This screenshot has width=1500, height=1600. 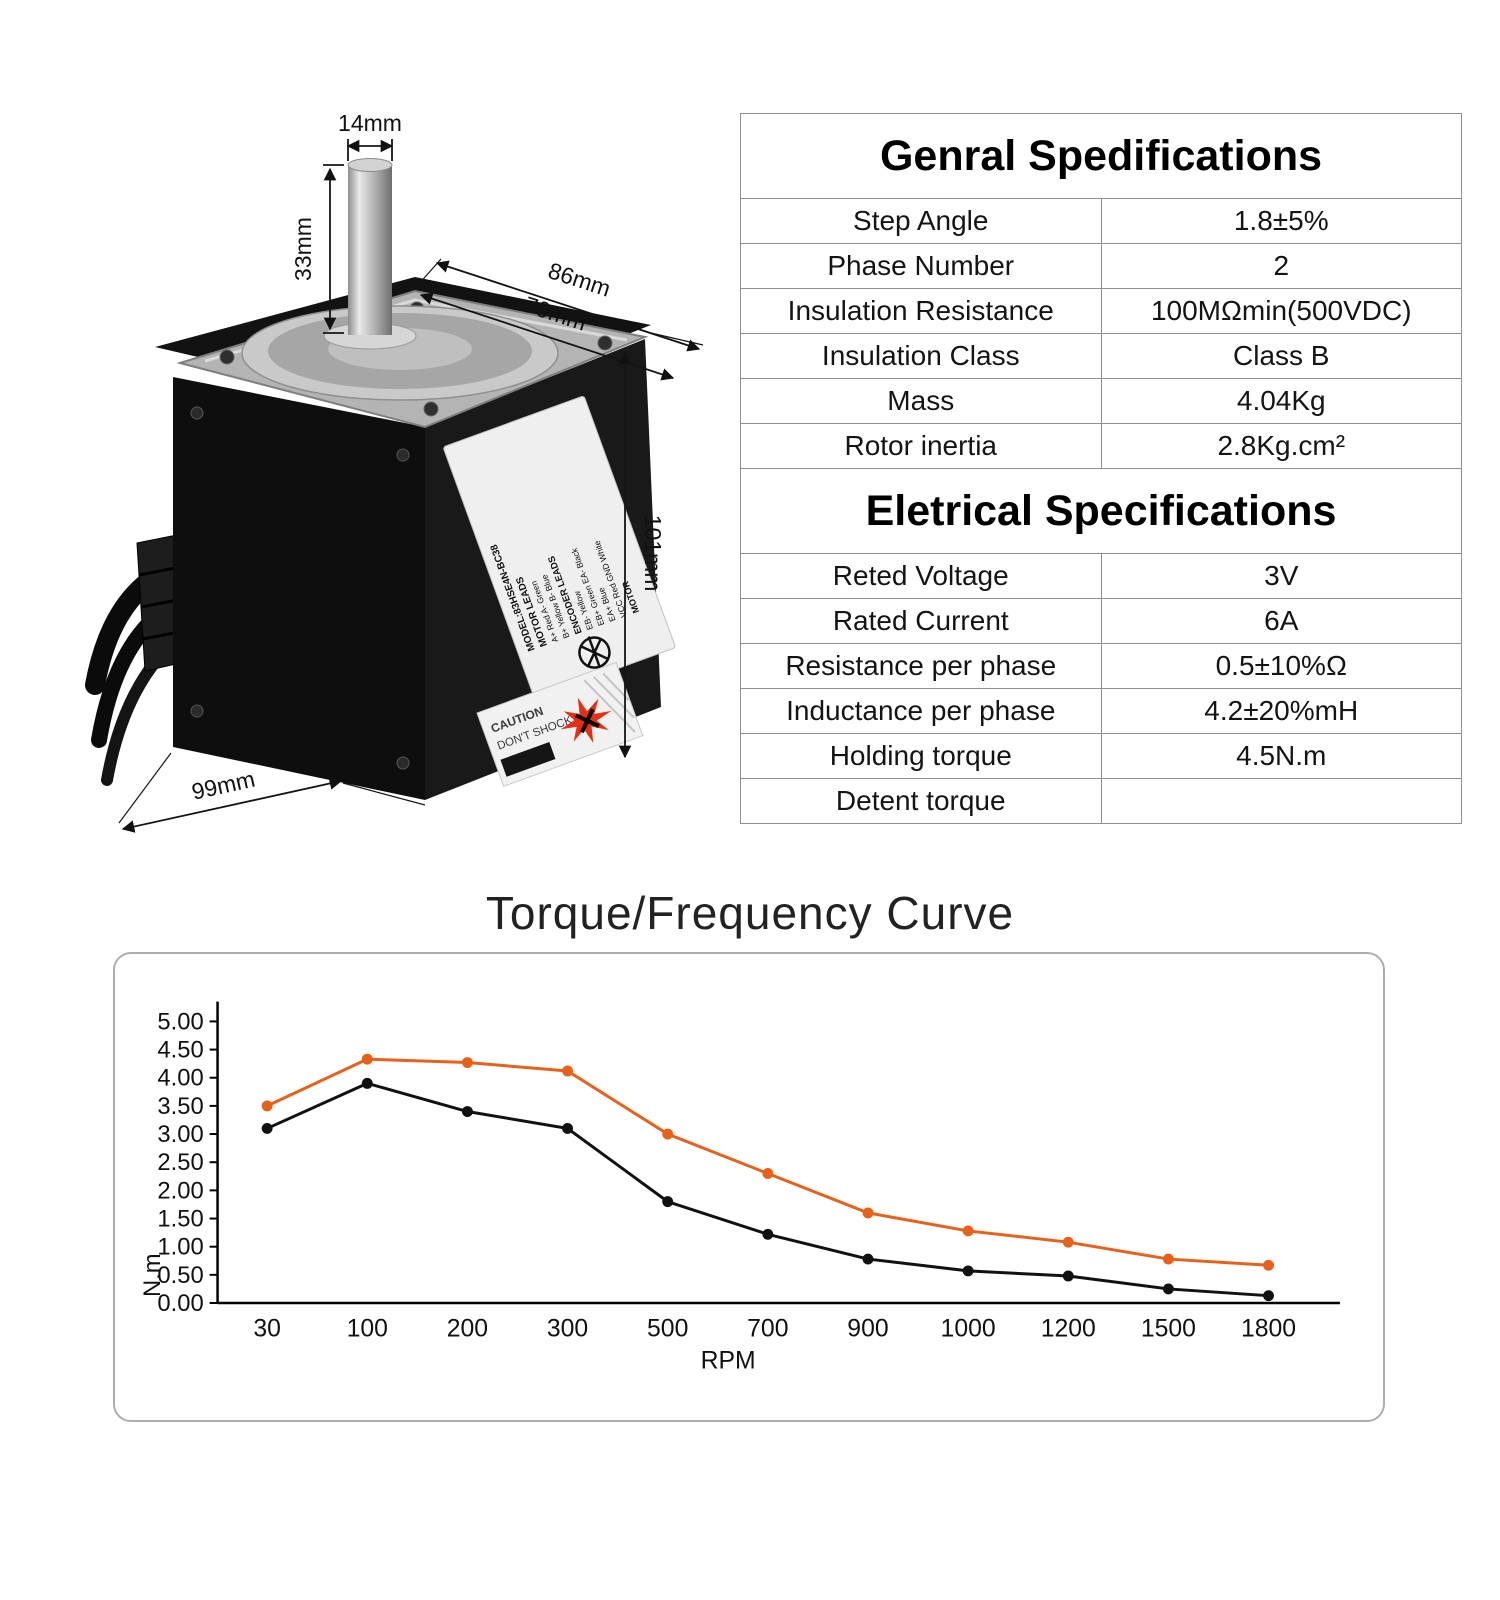 What do you see at coordinates (750, 913) in the screenshot?
I see `chart-title: Torque/Frequency Curve` at bounding box center [750, 913].